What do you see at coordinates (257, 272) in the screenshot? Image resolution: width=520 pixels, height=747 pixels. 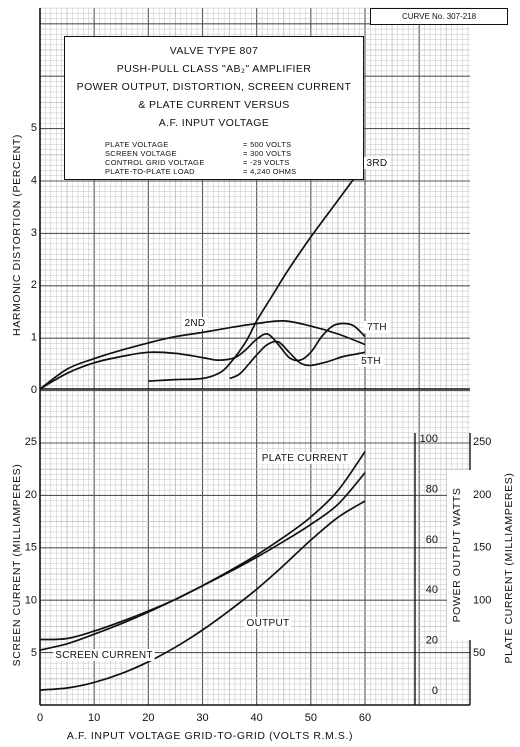 I see `series-line-3rd` at bounding box center [257, 272].